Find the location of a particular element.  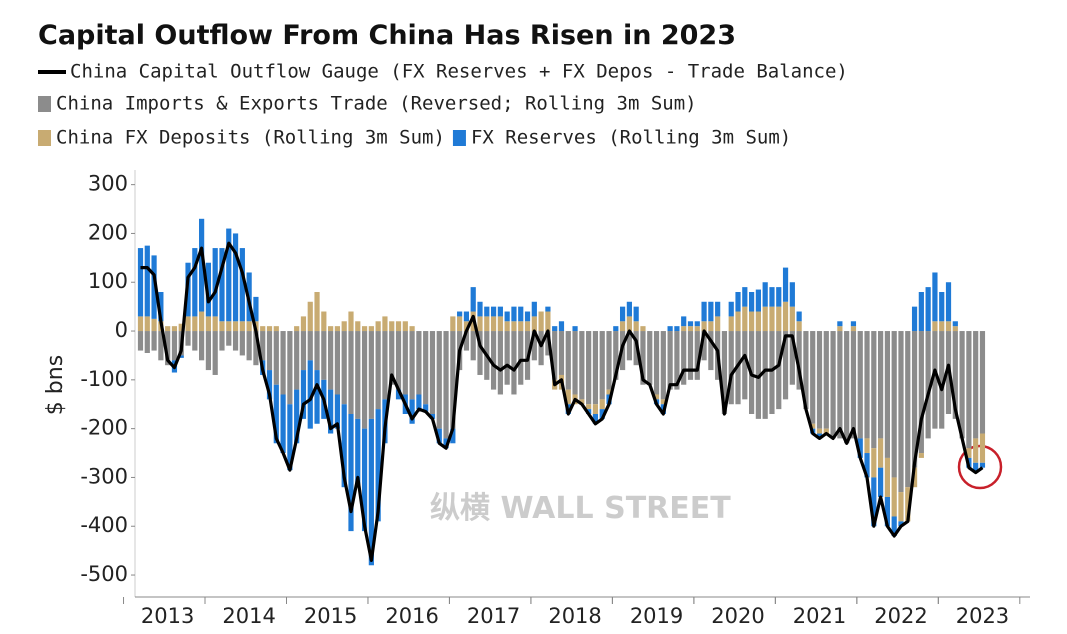

y-tick-label: 200 is located at coordinates (108, 232).